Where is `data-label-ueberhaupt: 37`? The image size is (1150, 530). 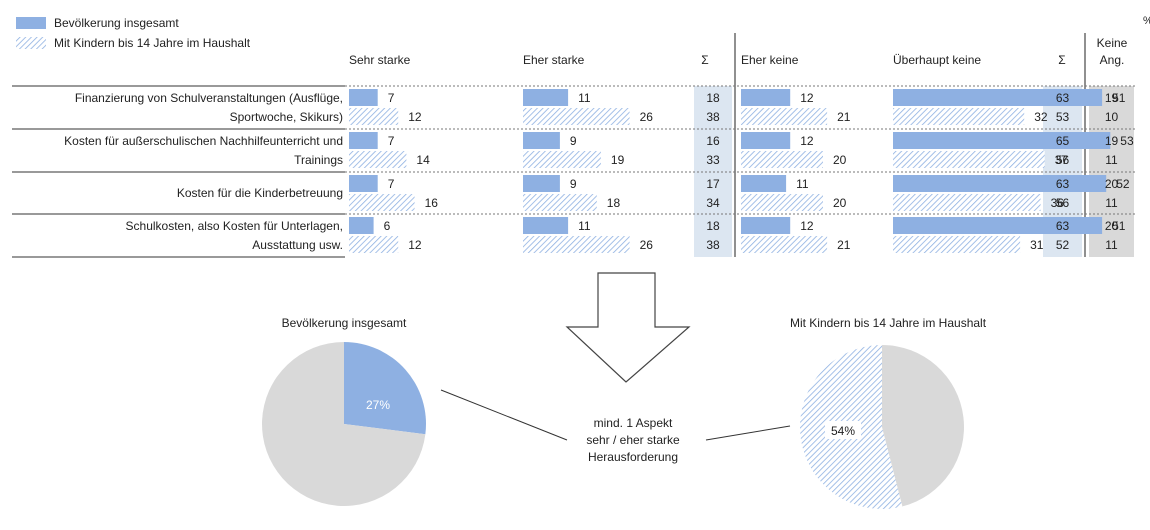
data-label-ueberhaupt: 37 is located at coordinates (1062, 160).